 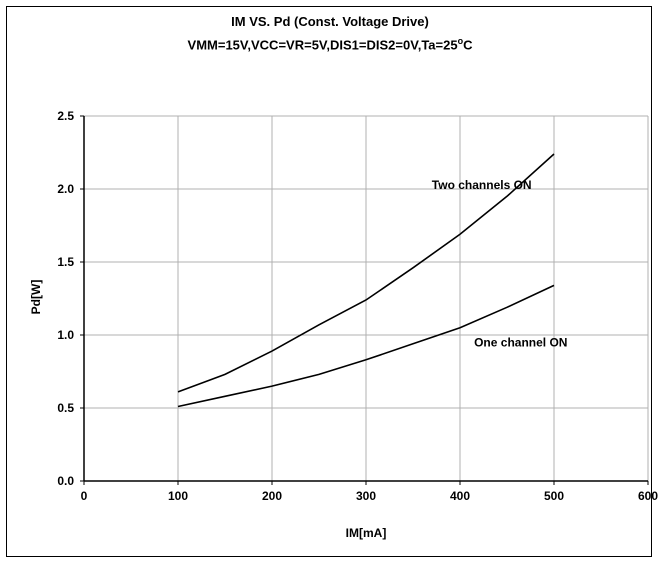 What do you see at coordinates (500, 264) in the screenshot?
I see `label-layer: Two channels ON One channel ON` at bounding box center [500, 264].